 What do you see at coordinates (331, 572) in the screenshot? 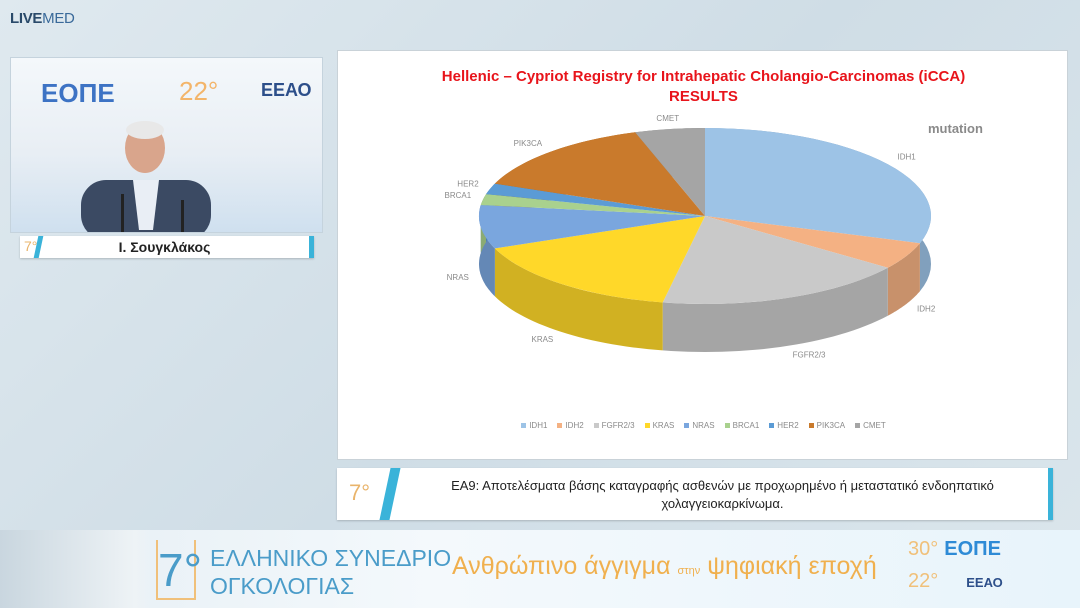
I see `banner-title: ΕΛΛΗΝΙΚΟ ΣΥΝΕΔΡΙΟ ΟΓΚΟΛΟΓΙΑΣ` at bounding box center [331, 572].